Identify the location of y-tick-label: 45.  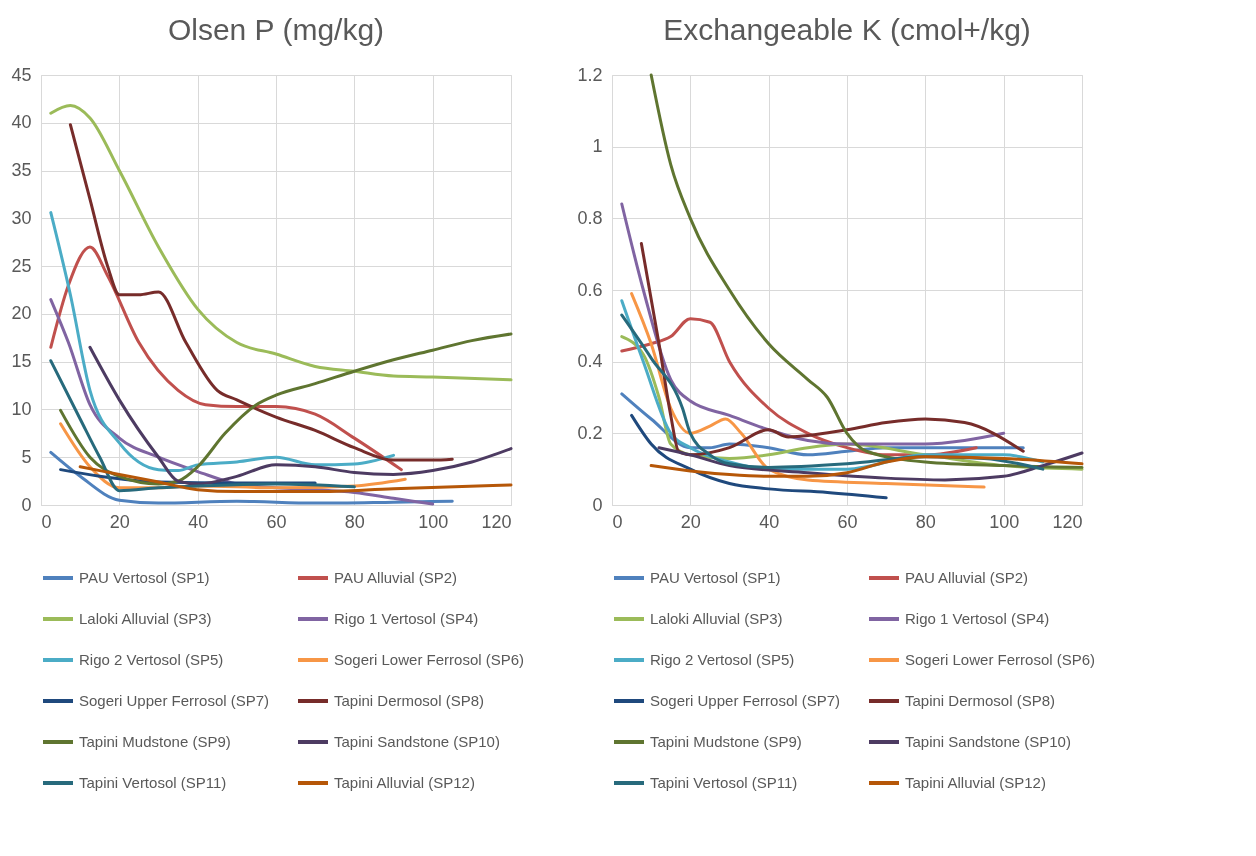
(21, 74).